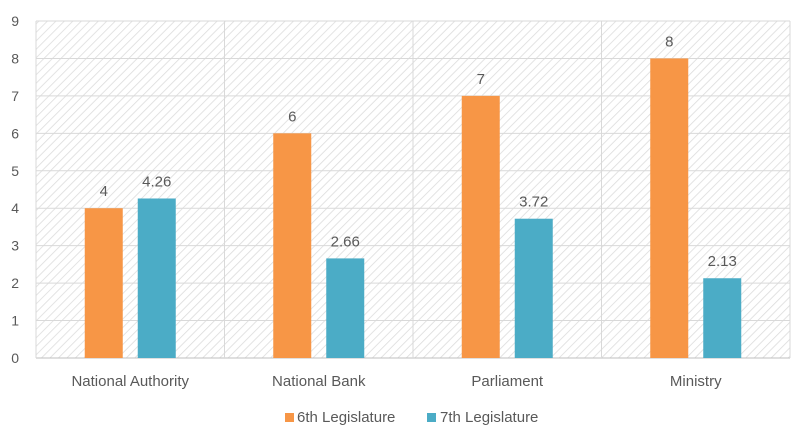  What do you see at coordinates (669, 41) in the screenshot?
I see `data-label: 8` at bounding box center [669, 41].